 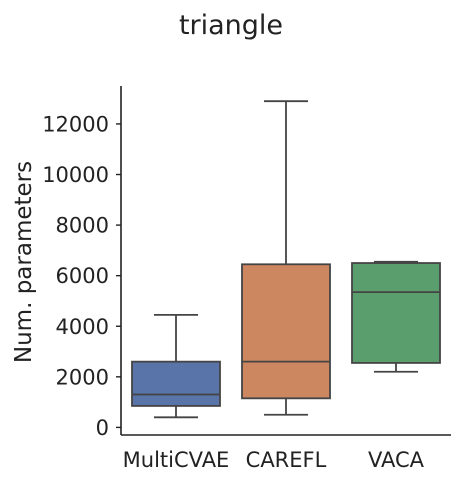 I want to click on x-tick-label: MultiCVAE, so click(x=176, y=460).